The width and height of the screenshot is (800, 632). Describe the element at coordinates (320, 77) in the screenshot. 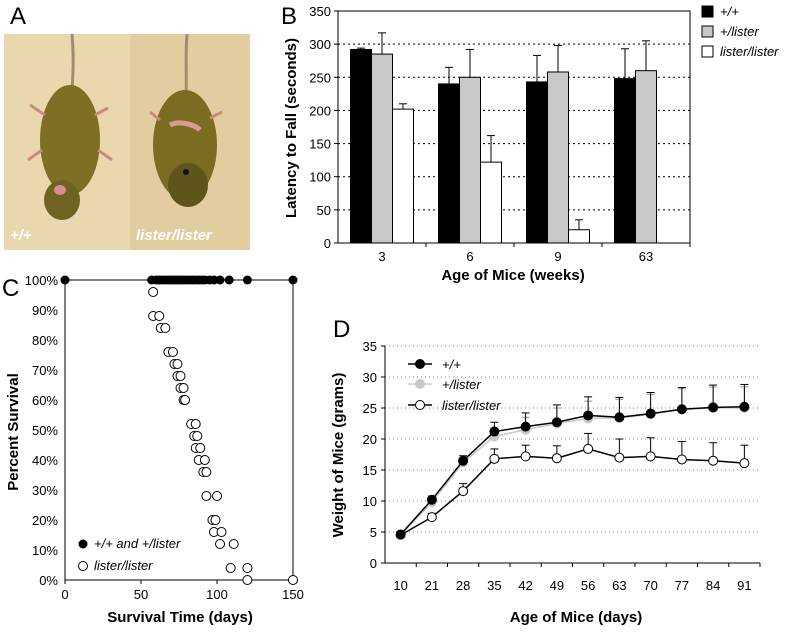

I see `y-tick-label: 250` at that location.